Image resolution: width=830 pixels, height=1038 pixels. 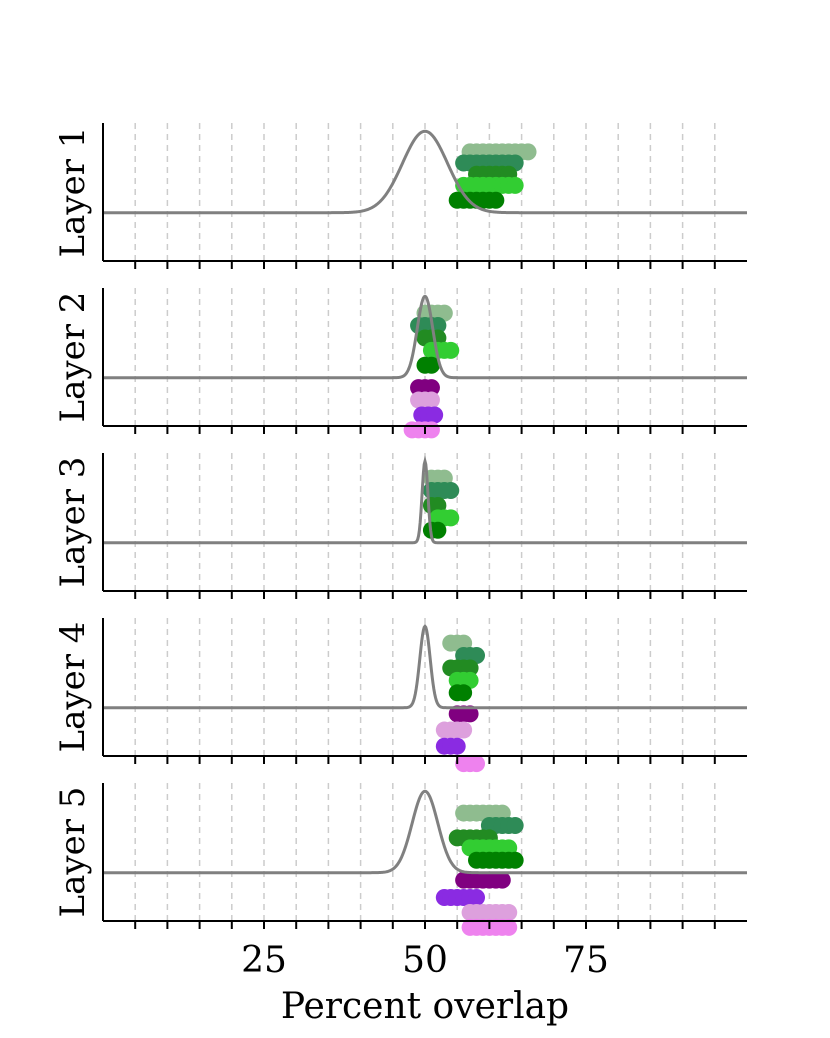 What do you see at coordinates (586, 960) in the screenshot?
I see `x-tick-label: 75` at bounding box center [586, 960].